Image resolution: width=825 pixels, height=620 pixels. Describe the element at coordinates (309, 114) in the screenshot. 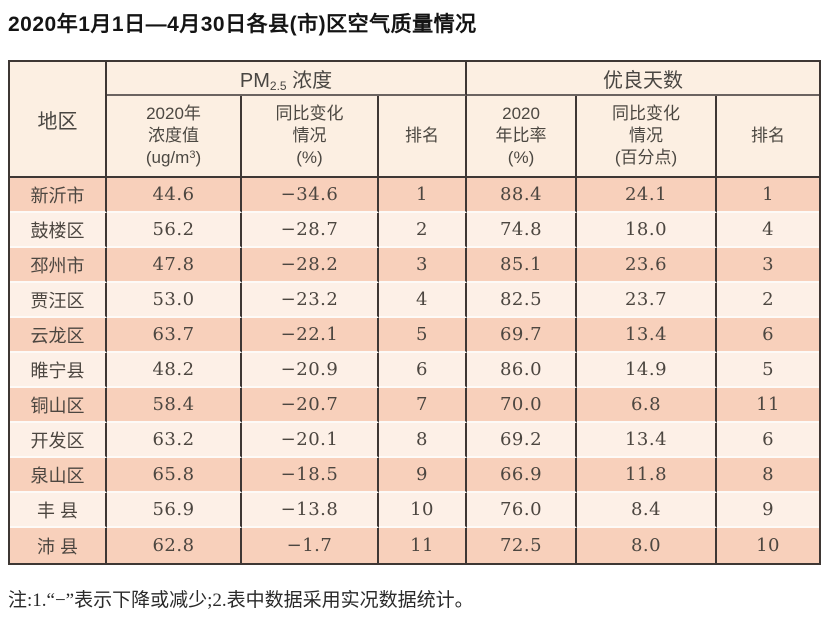

I see `pm-change-line1: 同比变化` at that location.